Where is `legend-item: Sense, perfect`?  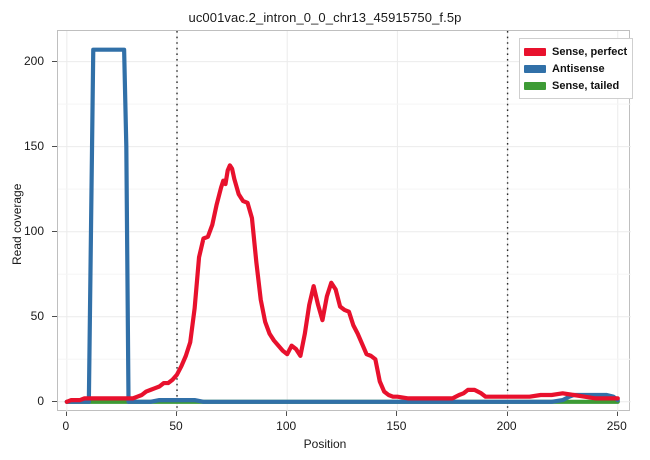 legend-item: Sense, perfect is located at coordinates (575, 51).